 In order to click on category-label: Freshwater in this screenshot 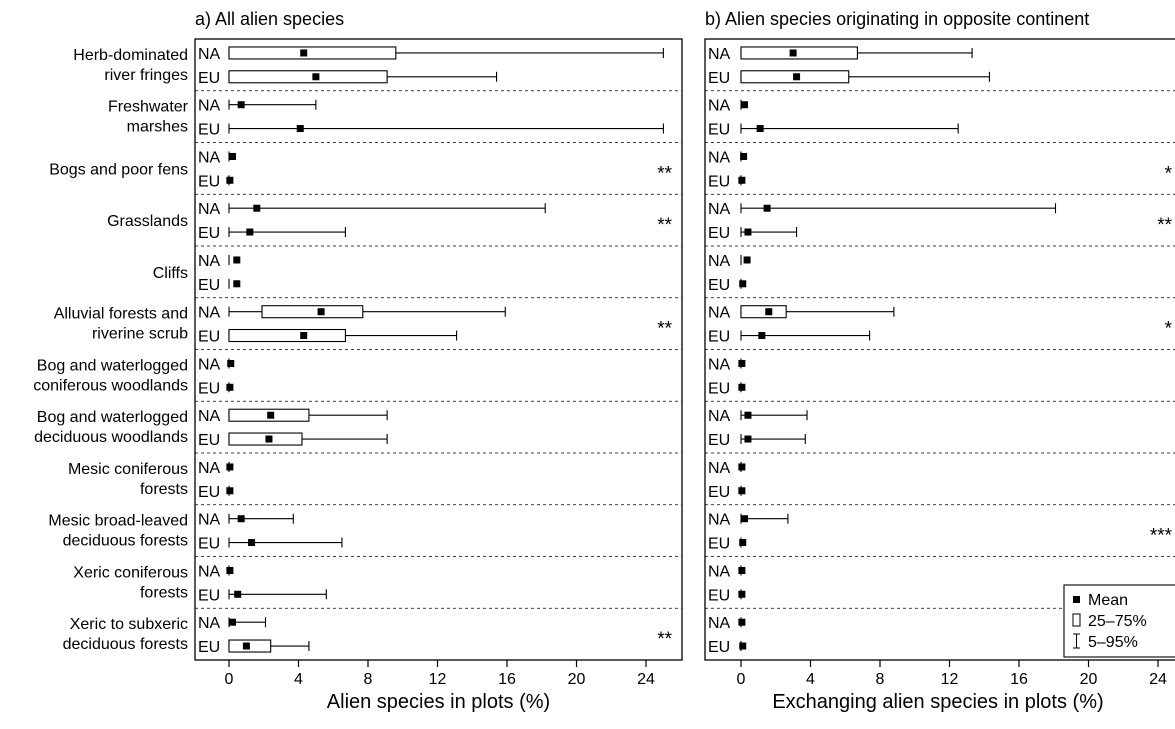, I will do `click(148, 107)`.